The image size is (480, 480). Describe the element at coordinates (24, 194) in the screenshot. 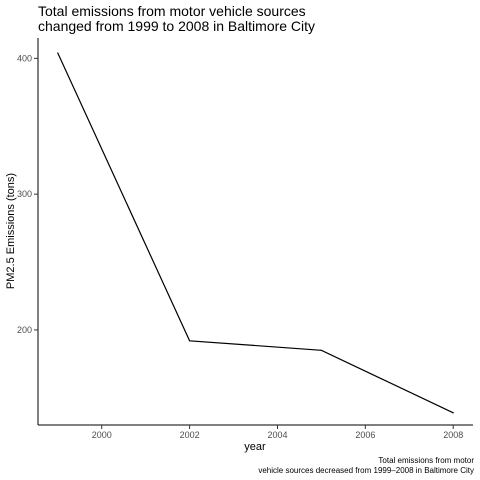

I see `y-tick-label: 300` at that location.